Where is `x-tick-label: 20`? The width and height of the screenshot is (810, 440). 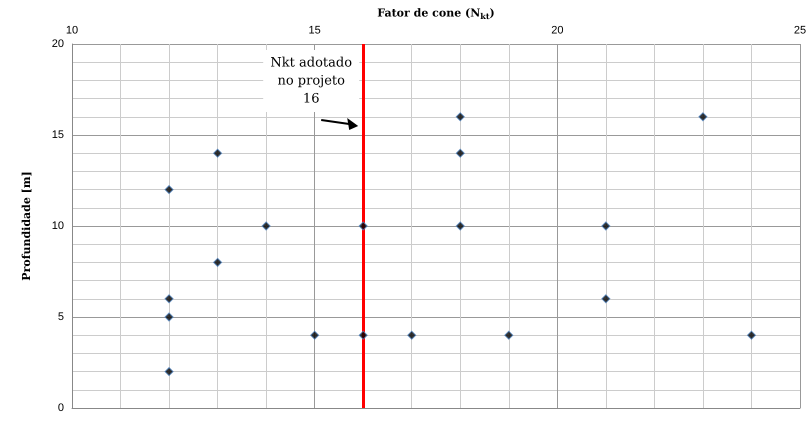 x-tick-label: 20 is located at coordinates (557, 30).